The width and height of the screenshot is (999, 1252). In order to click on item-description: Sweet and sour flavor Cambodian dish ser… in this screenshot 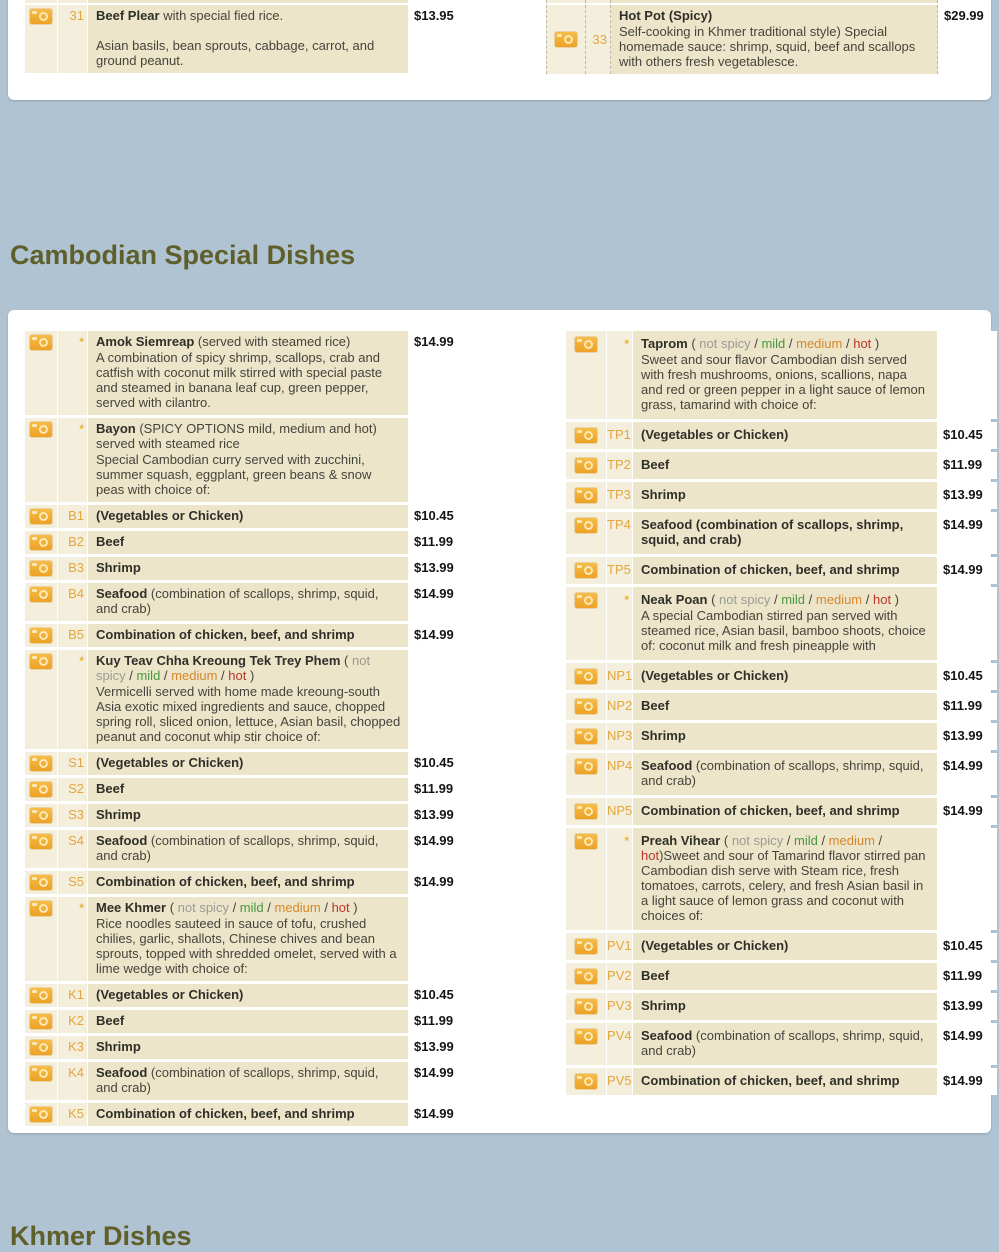, I will do `click(783, 382)`.